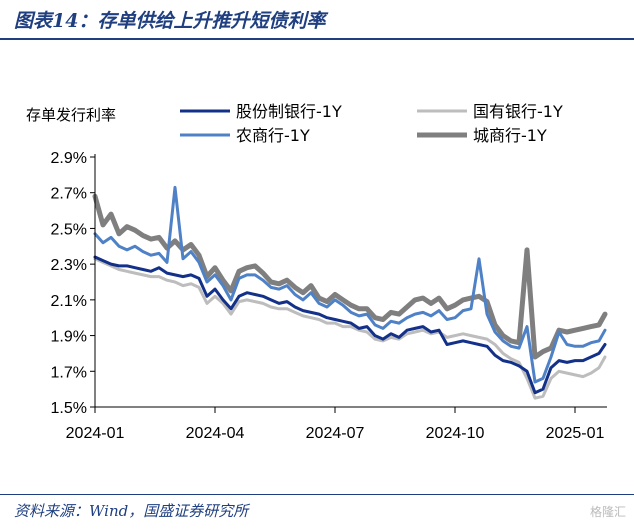  What do you see at coordinates (371, 123) in the screenshot?
I see `legend: 股份制银行-1Y 国有银行-1Y 农商行-1Y 城商行-1Y` at bounding box center [371, 123].